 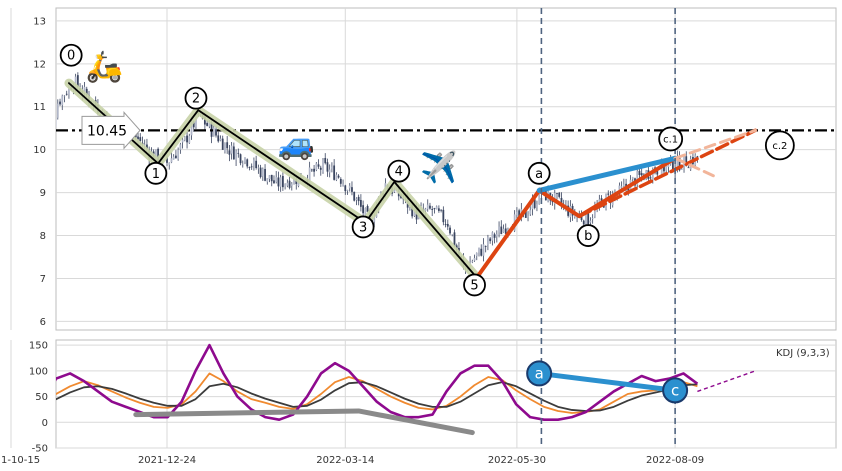 I want to click on wave-label-text: c.1, so click(x=670, y=139).